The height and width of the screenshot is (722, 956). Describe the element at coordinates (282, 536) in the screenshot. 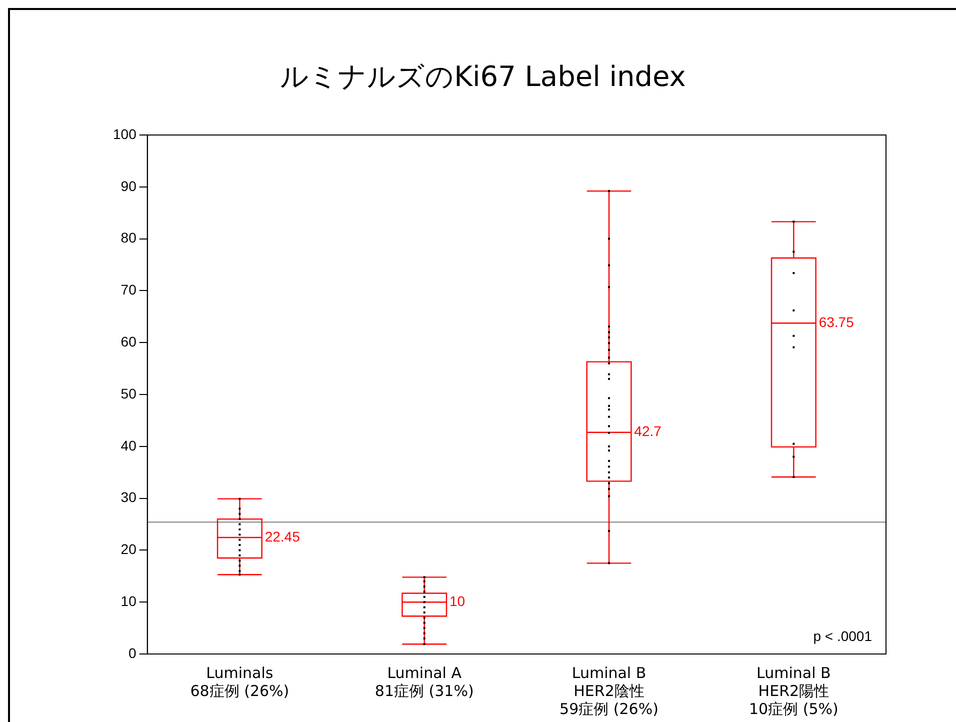

I see `annotation: 22.45` at that location.